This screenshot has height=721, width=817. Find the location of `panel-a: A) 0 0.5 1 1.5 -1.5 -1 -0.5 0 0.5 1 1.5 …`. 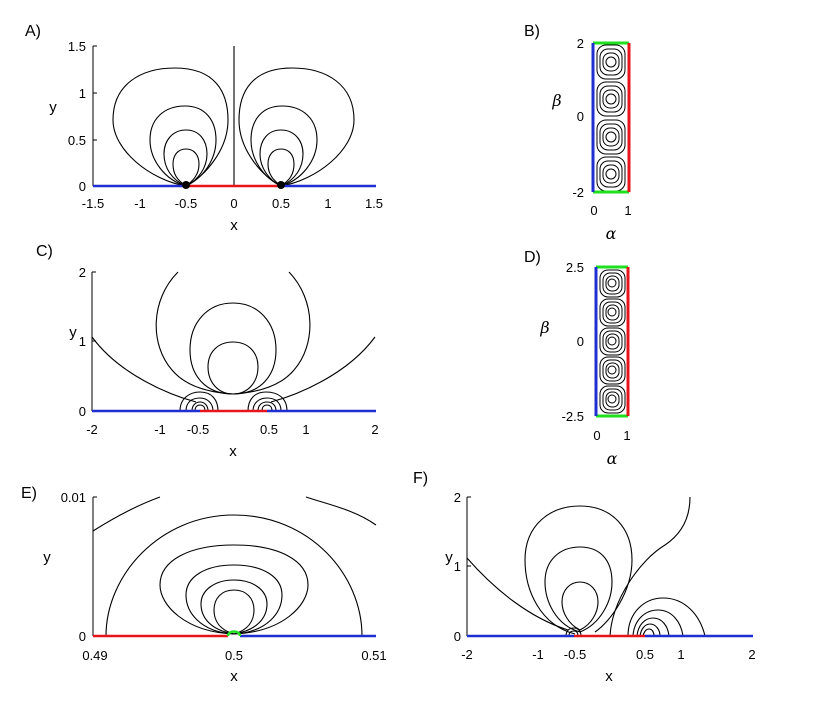

panel-a: A) 0 0.5 1 1.5 -1.5 -1 -0.5 0 0.5 1 1.5 … is located at coordinates (204, 128).